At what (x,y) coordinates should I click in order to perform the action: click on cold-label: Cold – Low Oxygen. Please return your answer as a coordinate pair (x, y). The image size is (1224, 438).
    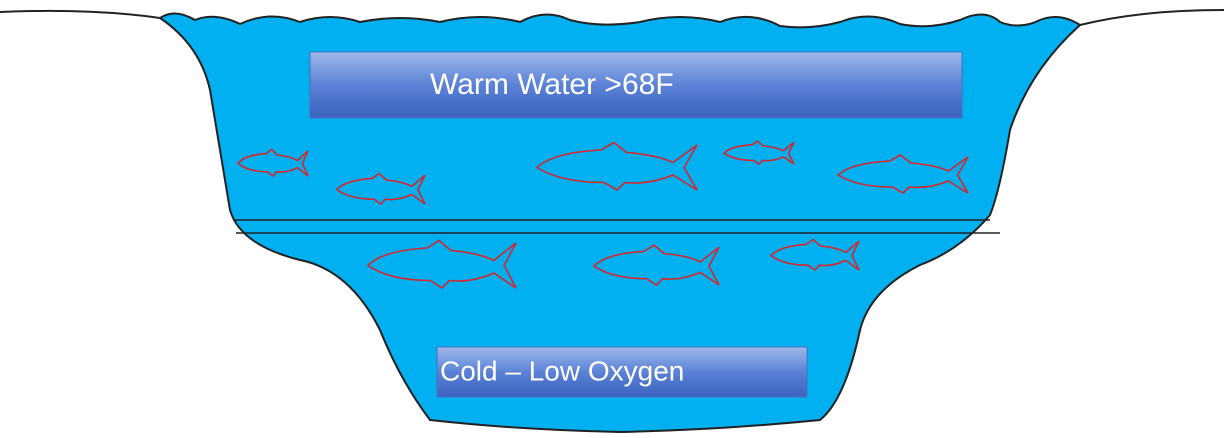
    Looking at the image, I should click on (562, 370).